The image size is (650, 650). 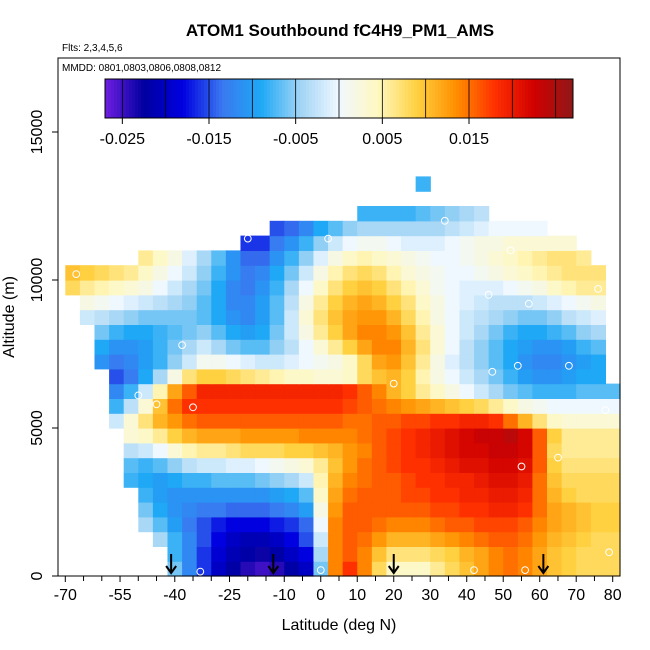 I want to click on y-axis: 0 5000 10000 15000, so click(x=43, y=345).